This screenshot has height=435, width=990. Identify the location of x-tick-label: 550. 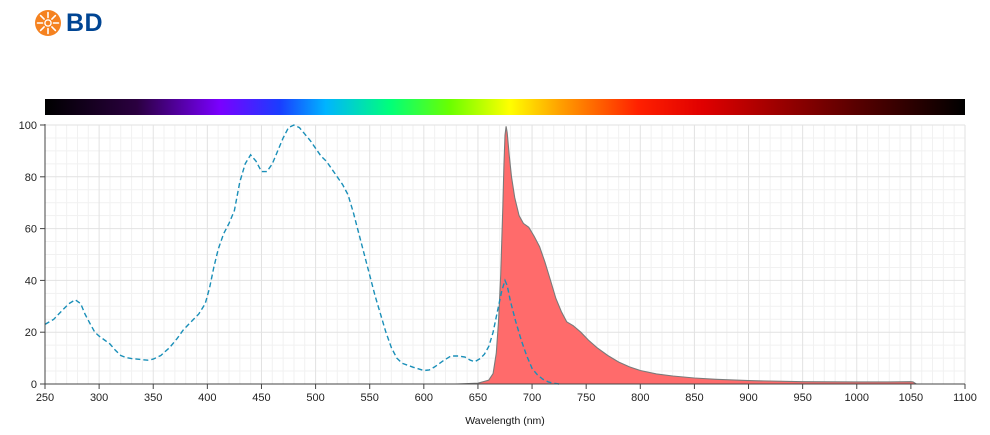
(370, 398).